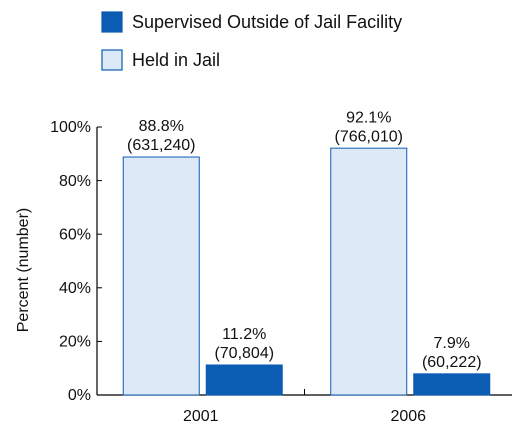  Describe the element at coordinates (452, 343) in the screenshot. I see `value-label: 7.9%` at that location.